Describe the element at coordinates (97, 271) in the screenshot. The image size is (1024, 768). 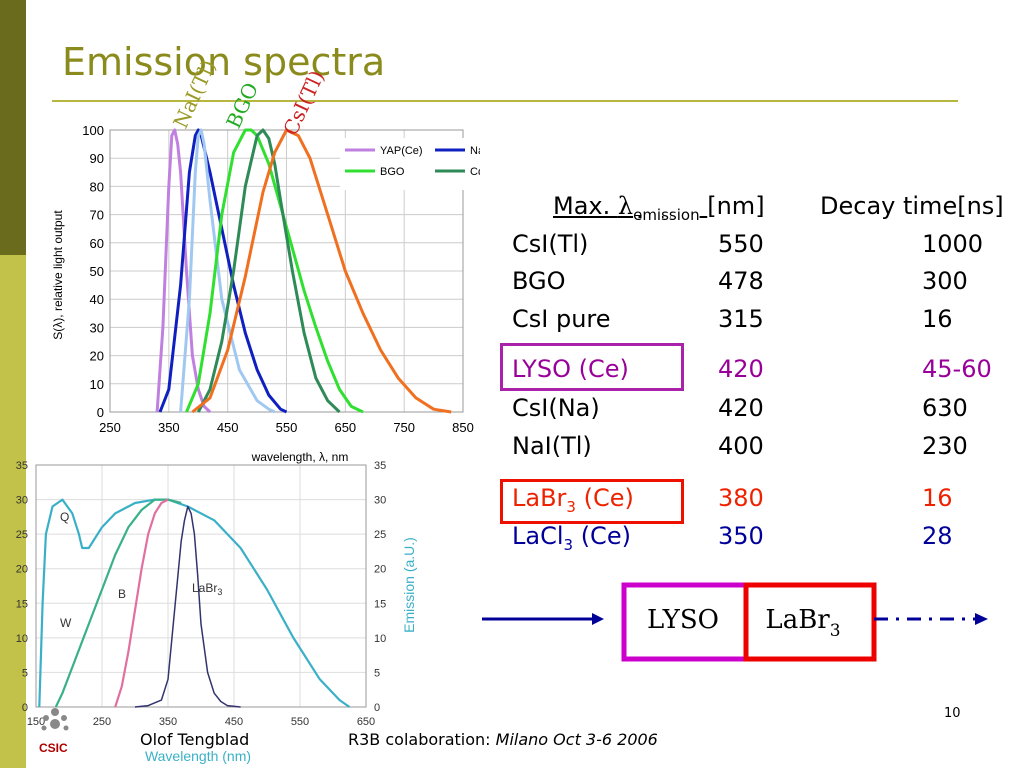
I see `y-tick-label: 50` at that location.